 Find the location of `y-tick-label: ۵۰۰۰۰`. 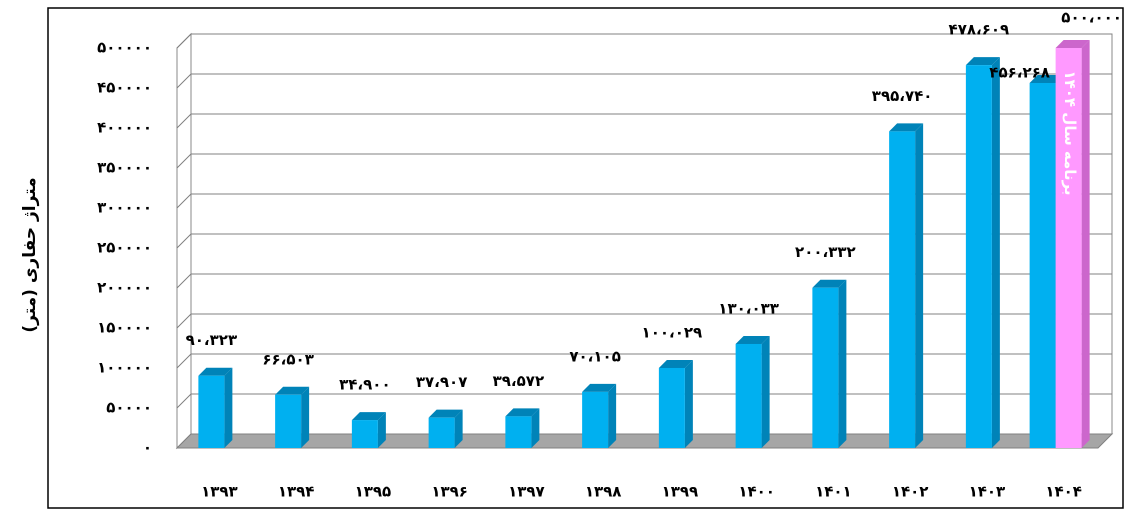

y-tick-label: ۵۰۰۰۰ is located at coordinates (129, 408).